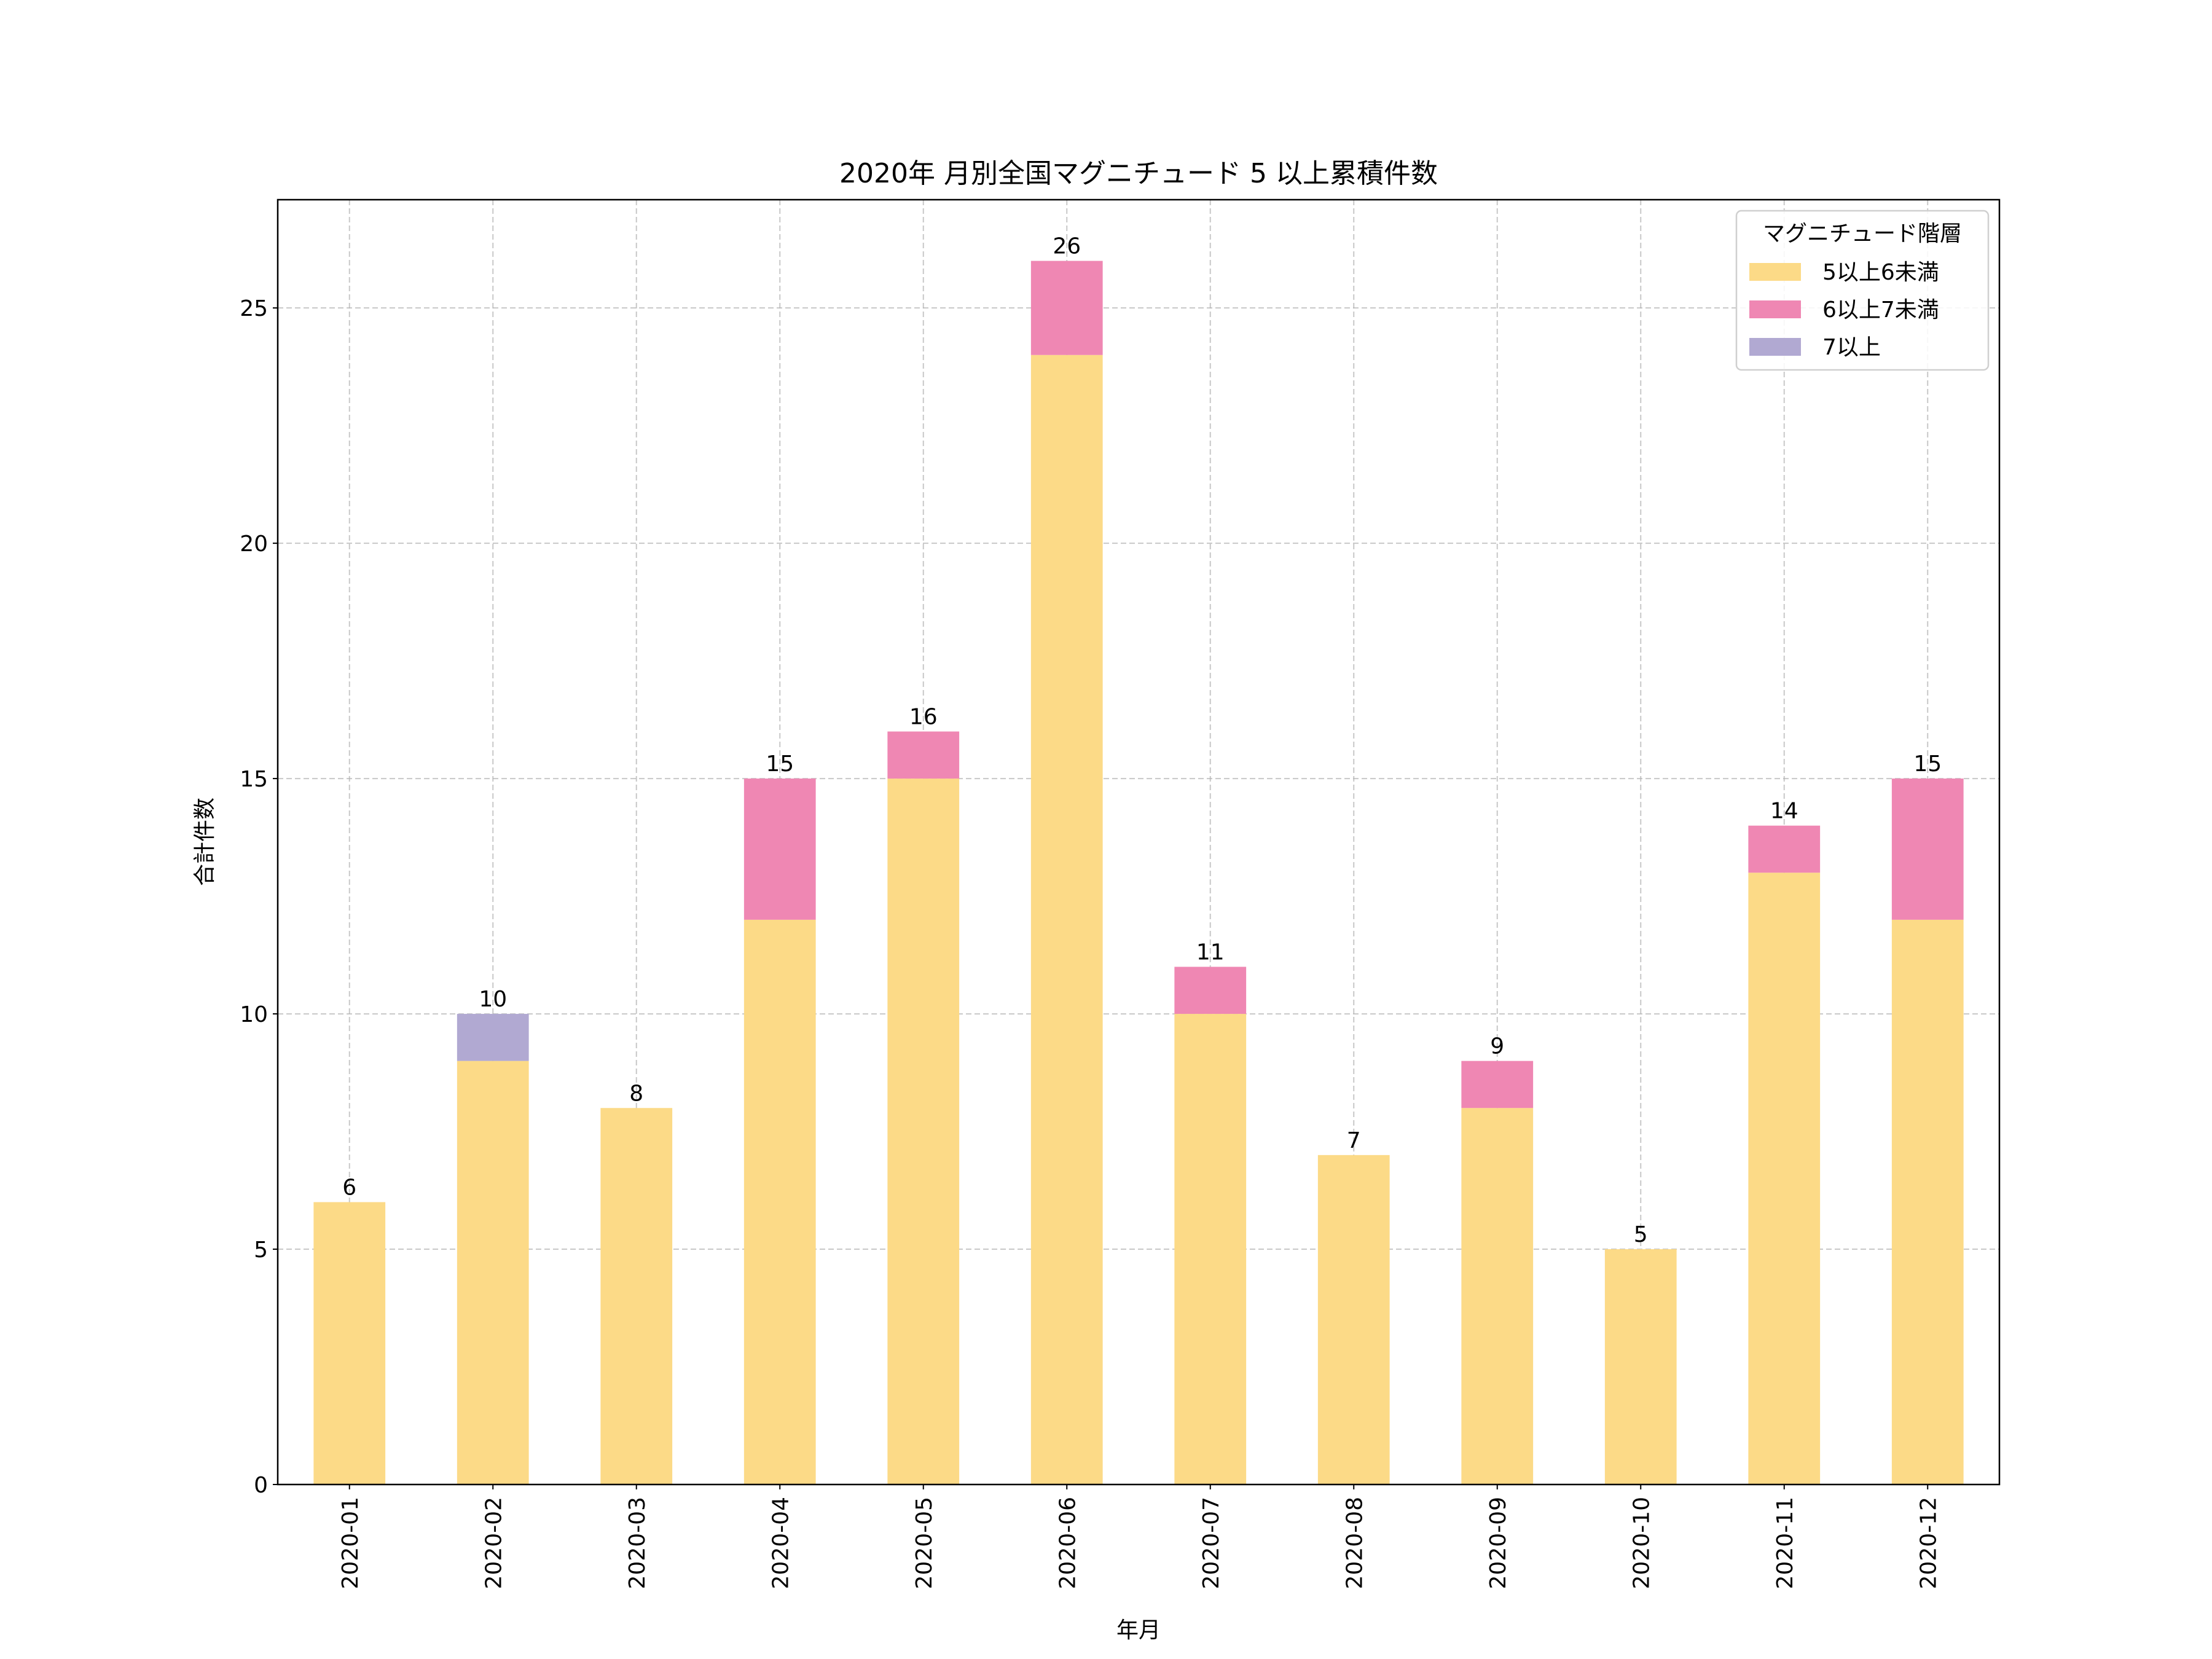  I want to click on x-tick-label: 2020-01, so click(350, 1543).